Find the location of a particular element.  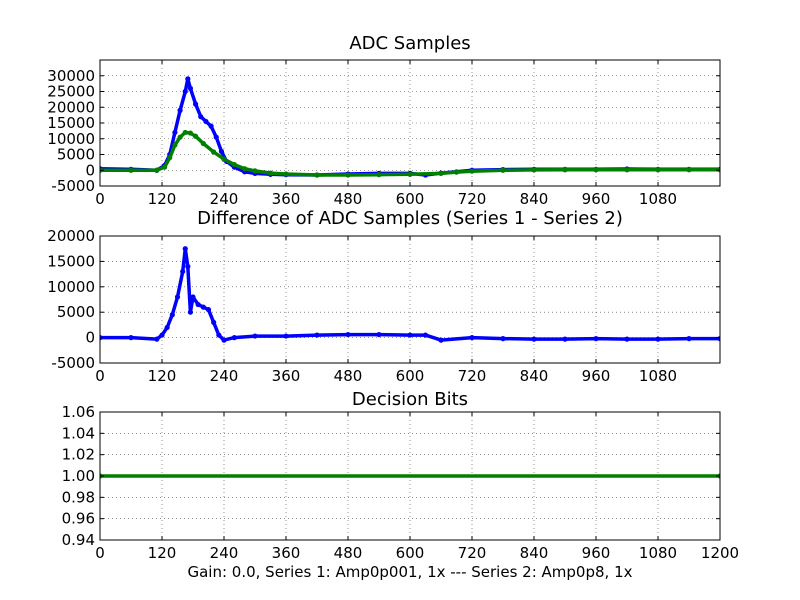

y-tick-label: 15000 is located at coordinates (71, 261).